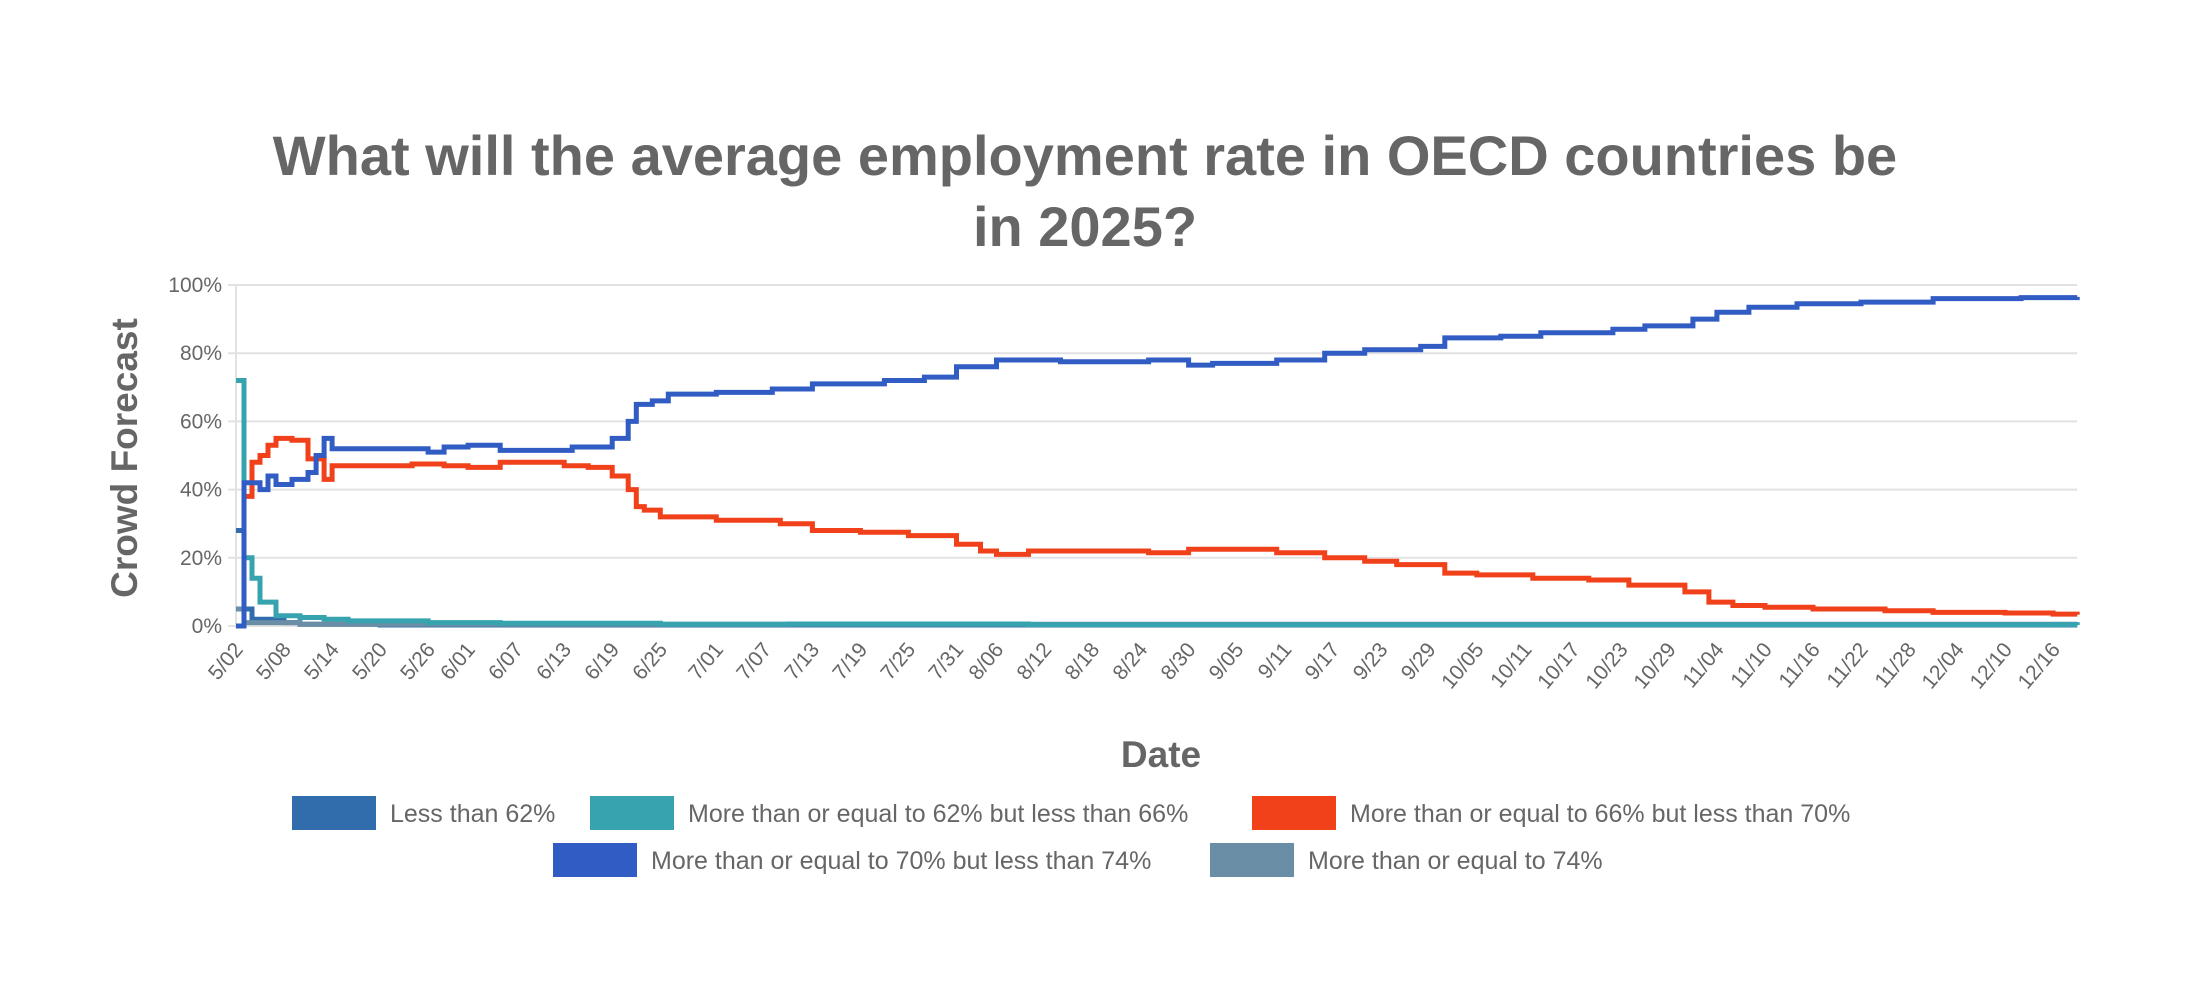 This screenshot has height=1000, width=2200. Describe the element at coordinates (1455, 861) in the screenshot. I see `legend-label: More than or equal to 74%` at that location.